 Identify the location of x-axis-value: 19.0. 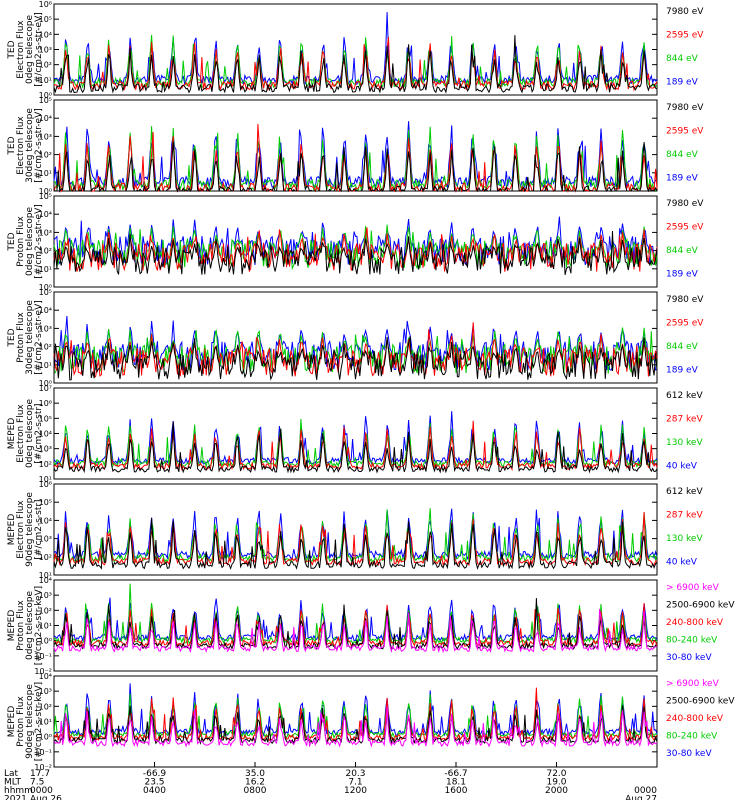
(556, 783).